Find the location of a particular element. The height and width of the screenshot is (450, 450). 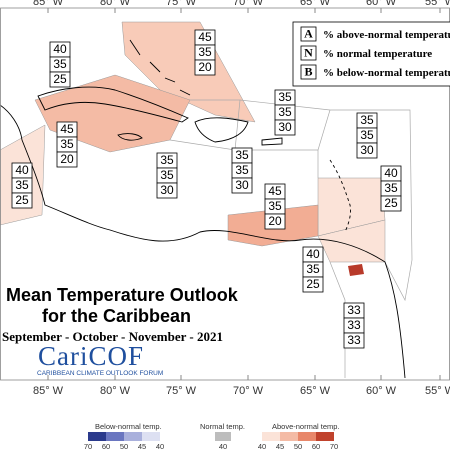

logo: CariCOF CARIBBEAN CLIMATE OUTLOOK FORUM is located at coordinates (100, 359).